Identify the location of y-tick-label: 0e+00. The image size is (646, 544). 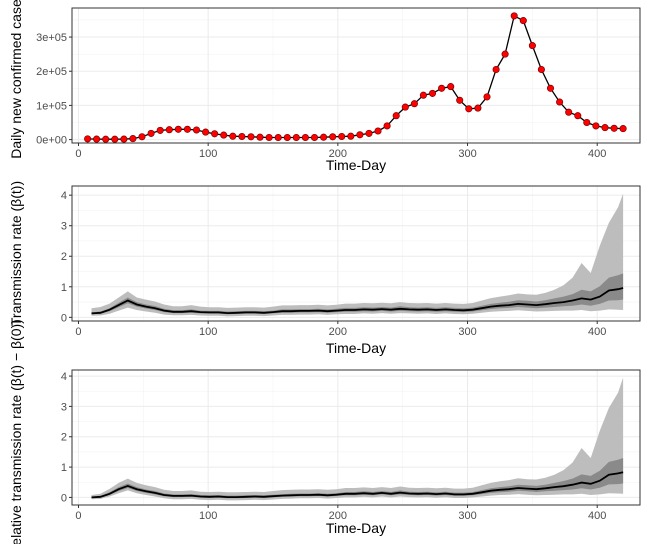
(51, 141).